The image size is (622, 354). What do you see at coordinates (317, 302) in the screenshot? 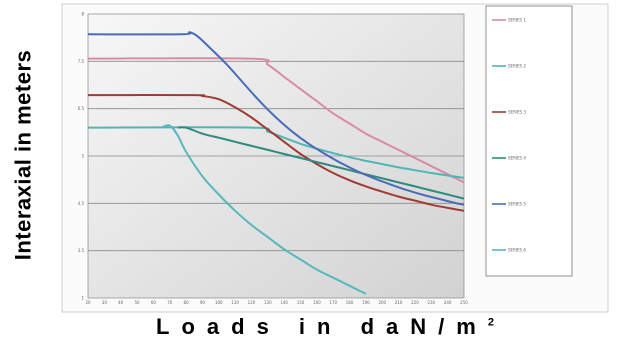
I see `x-tick-label: 160` at bounding box center [317, 302].